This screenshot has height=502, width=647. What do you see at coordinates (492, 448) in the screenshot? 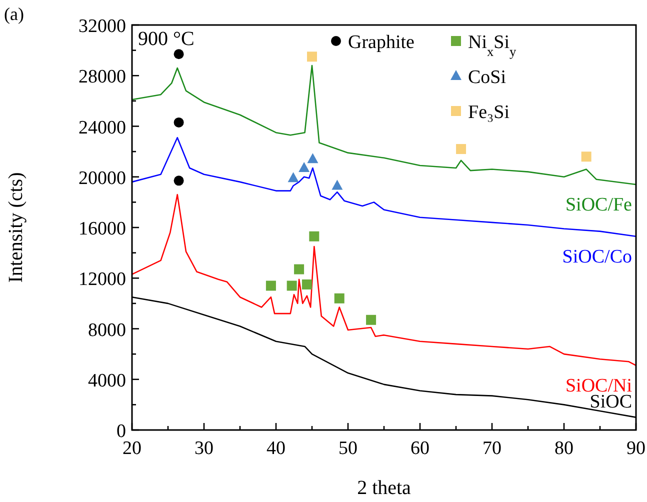
I see `x-tick-label: 70` at bounding box center [492, 448].